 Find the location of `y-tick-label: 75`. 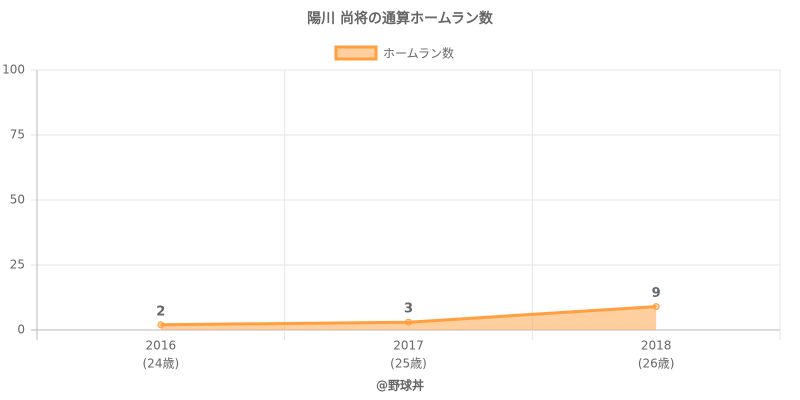

y-tick-label: 75 is located at coordinates (17, 135).